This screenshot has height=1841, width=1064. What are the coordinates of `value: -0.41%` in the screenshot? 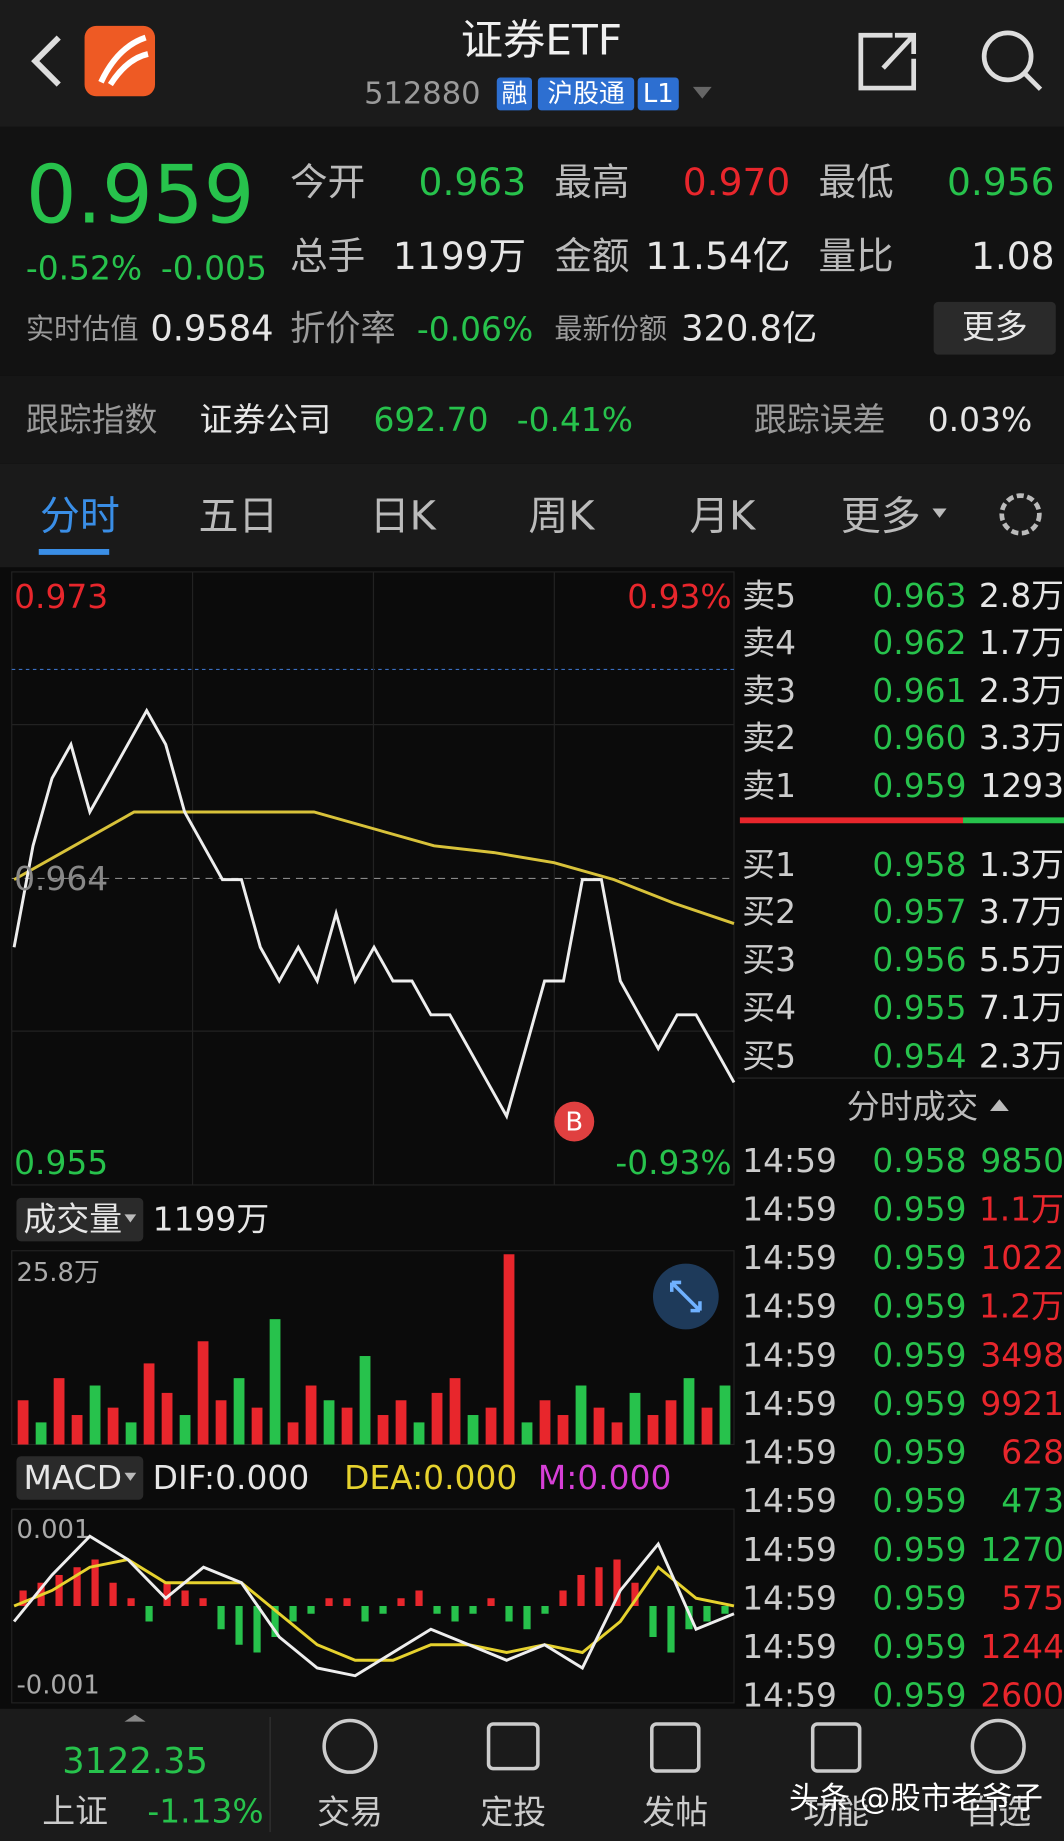 It's located at (575, 419).